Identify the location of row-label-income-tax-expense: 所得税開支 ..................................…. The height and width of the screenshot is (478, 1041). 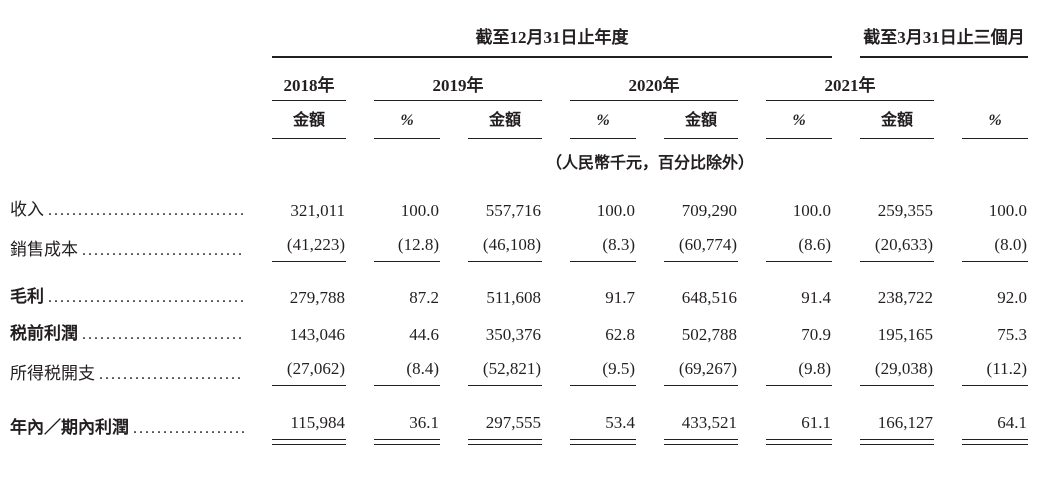
(127, 374).